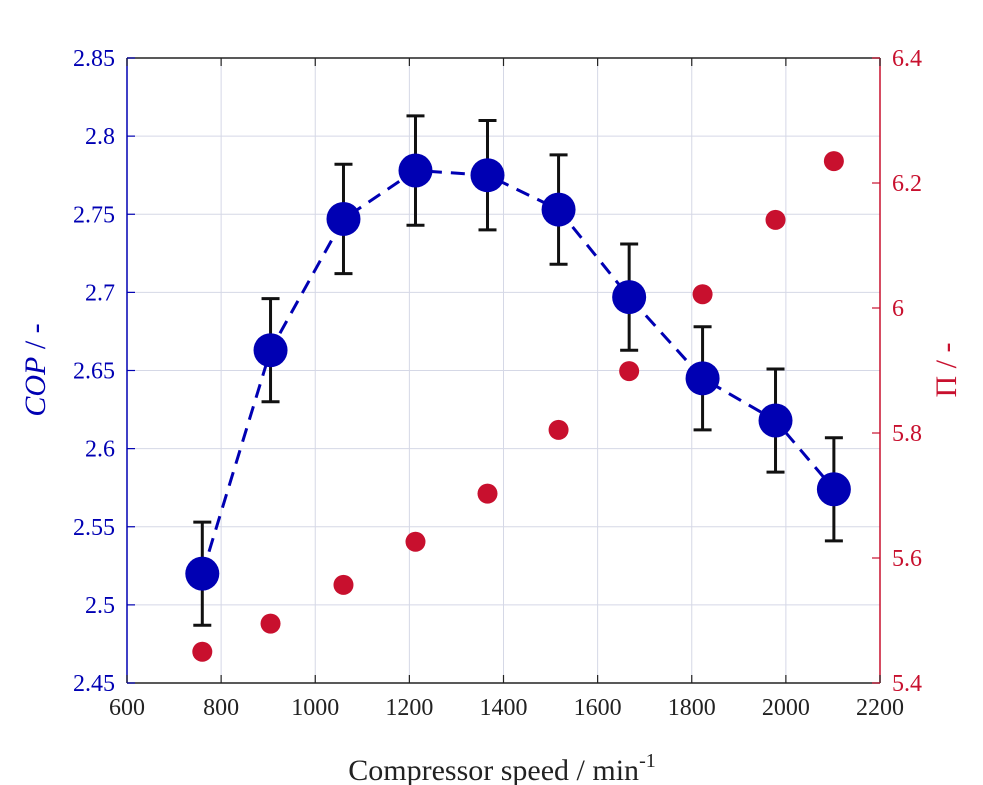  Describe the element at coordinates (94, 684) in the screenshot. I see `y-left-tick-label: 2.45` at that location.